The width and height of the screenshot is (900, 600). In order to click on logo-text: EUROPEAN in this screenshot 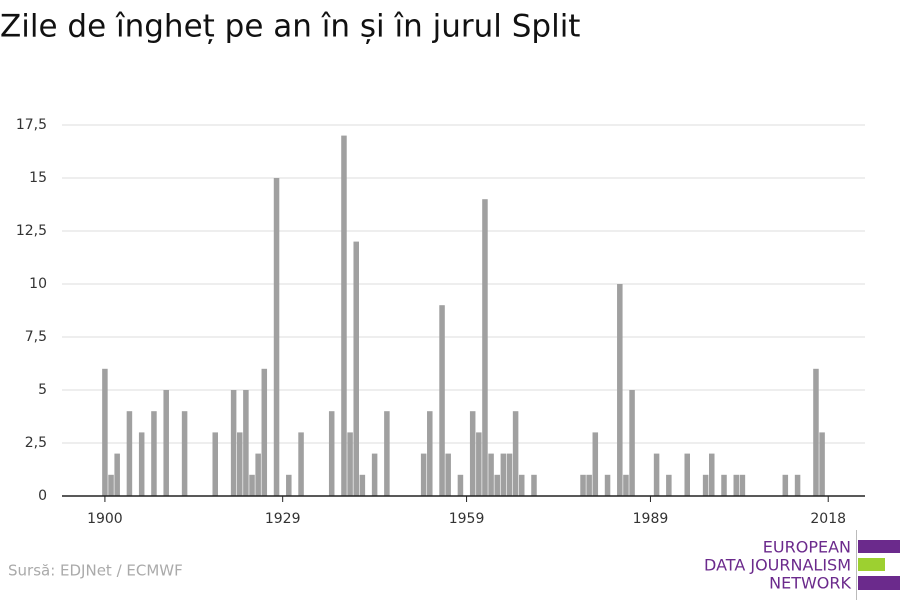, I will do `click(807, 547)`.